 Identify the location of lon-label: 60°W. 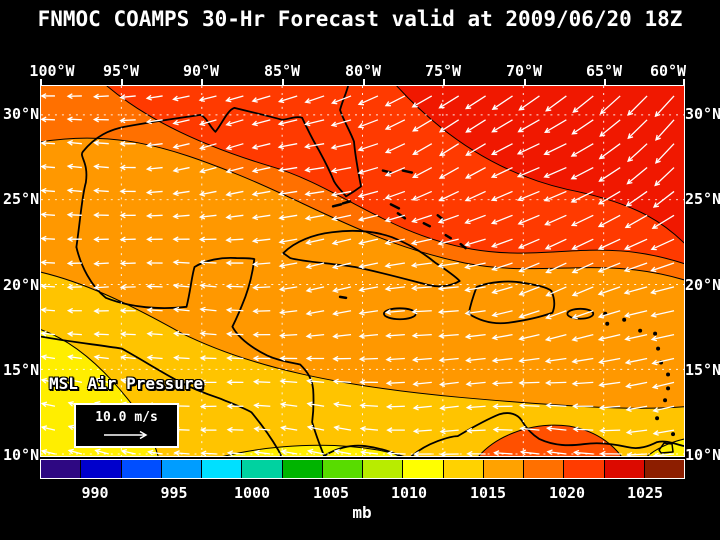
(668, 71).